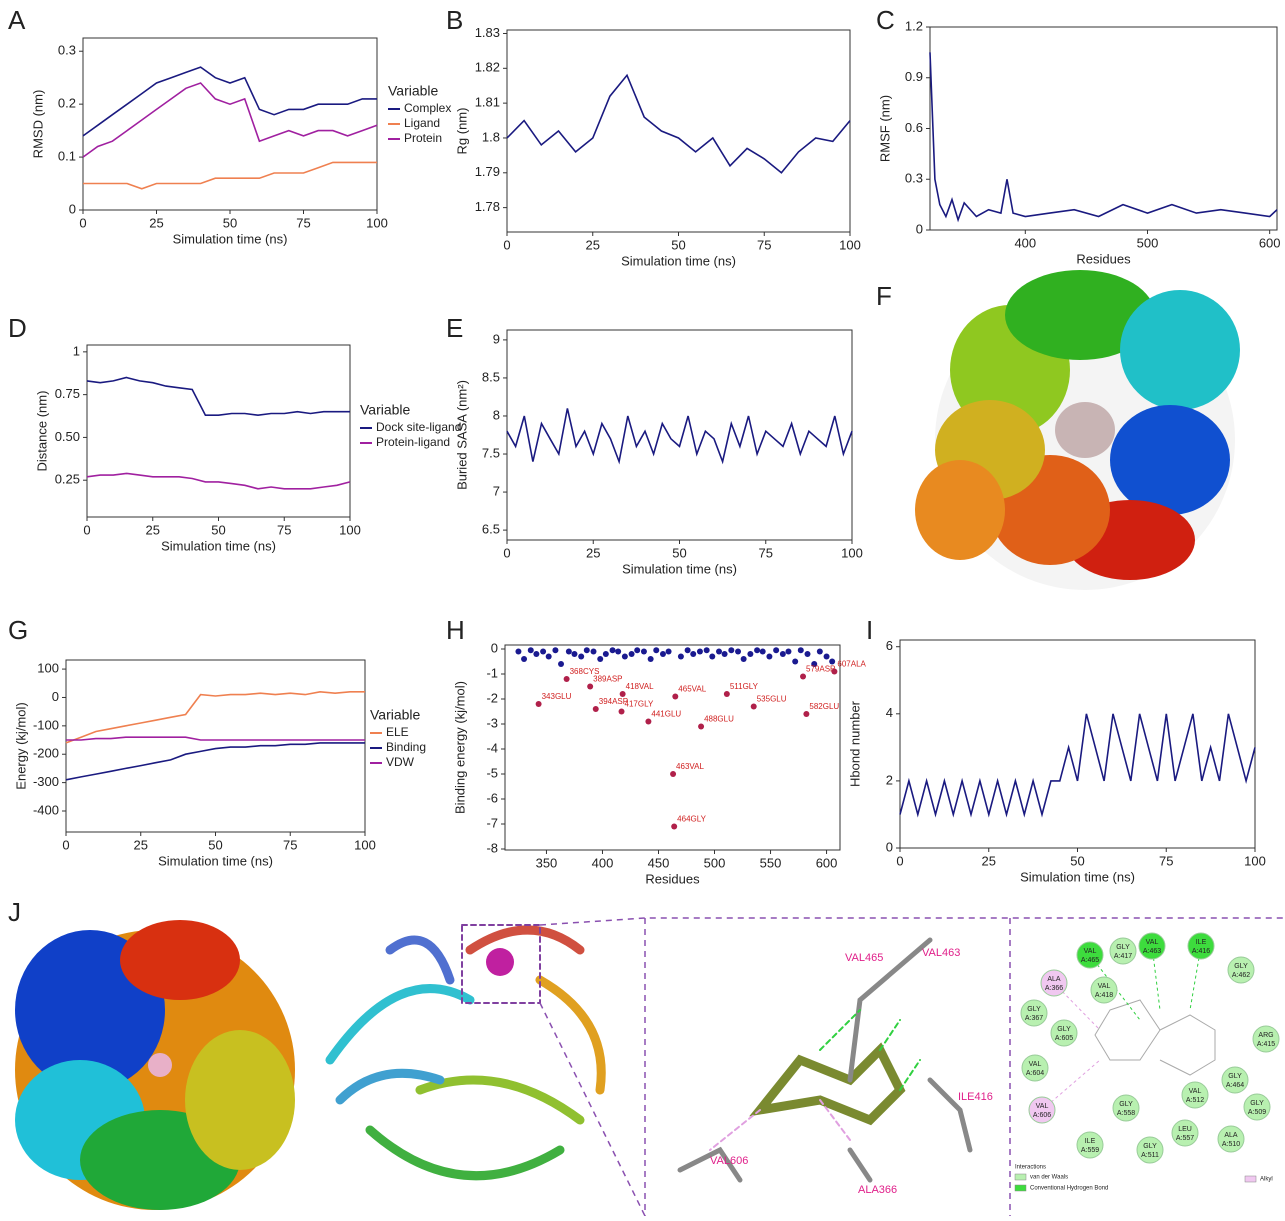 Image resolution: width=1285 pixels, height=1221 pixels. I want to click on y-tick-label: 7, so click(496, 491).